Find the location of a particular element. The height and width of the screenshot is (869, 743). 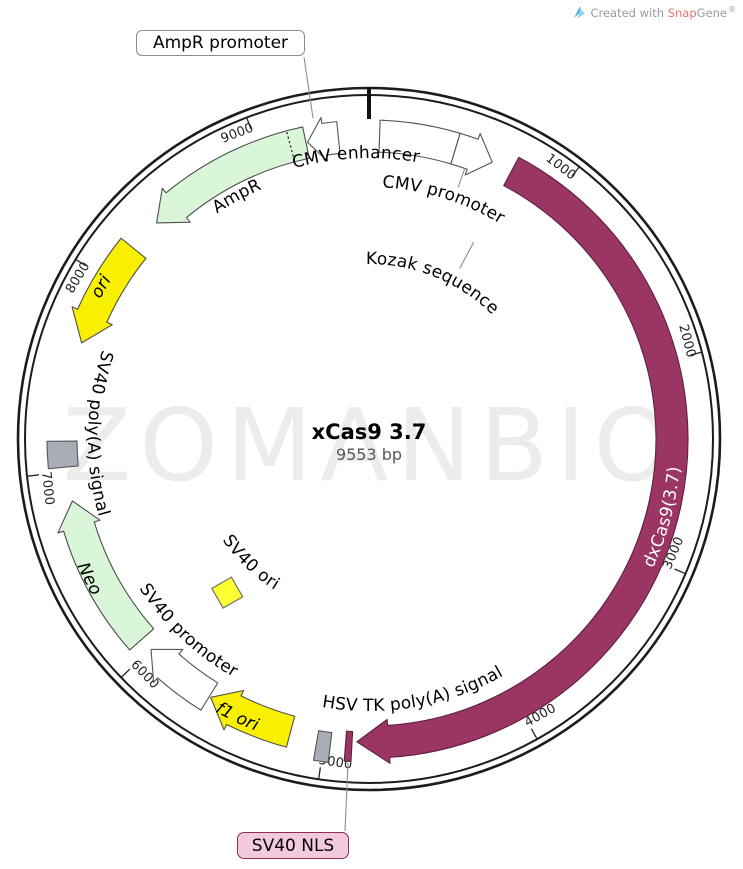

callout-kozak is located at coordinates (467, 255).